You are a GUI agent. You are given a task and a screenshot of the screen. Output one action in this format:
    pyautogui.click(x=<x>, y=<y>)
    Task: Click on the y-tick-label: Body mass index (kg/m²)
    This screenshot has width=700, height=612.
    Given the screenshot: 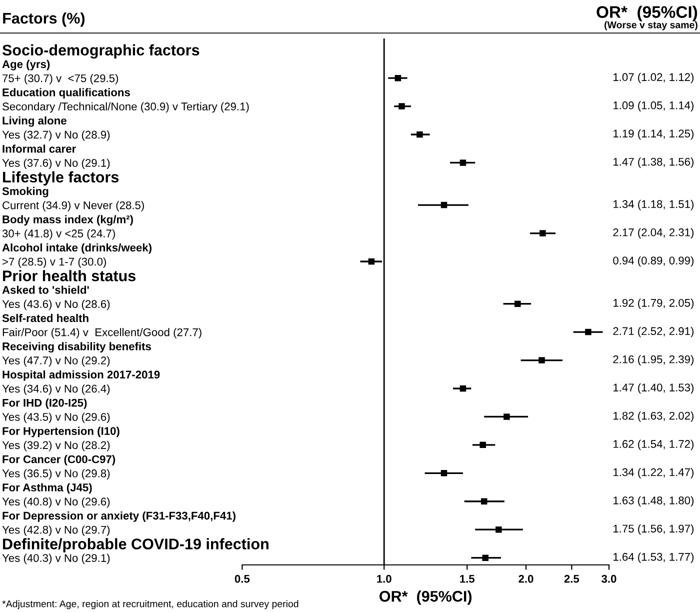 What is the action you would take?
    pyautogui.click(x=67, y=220)
    